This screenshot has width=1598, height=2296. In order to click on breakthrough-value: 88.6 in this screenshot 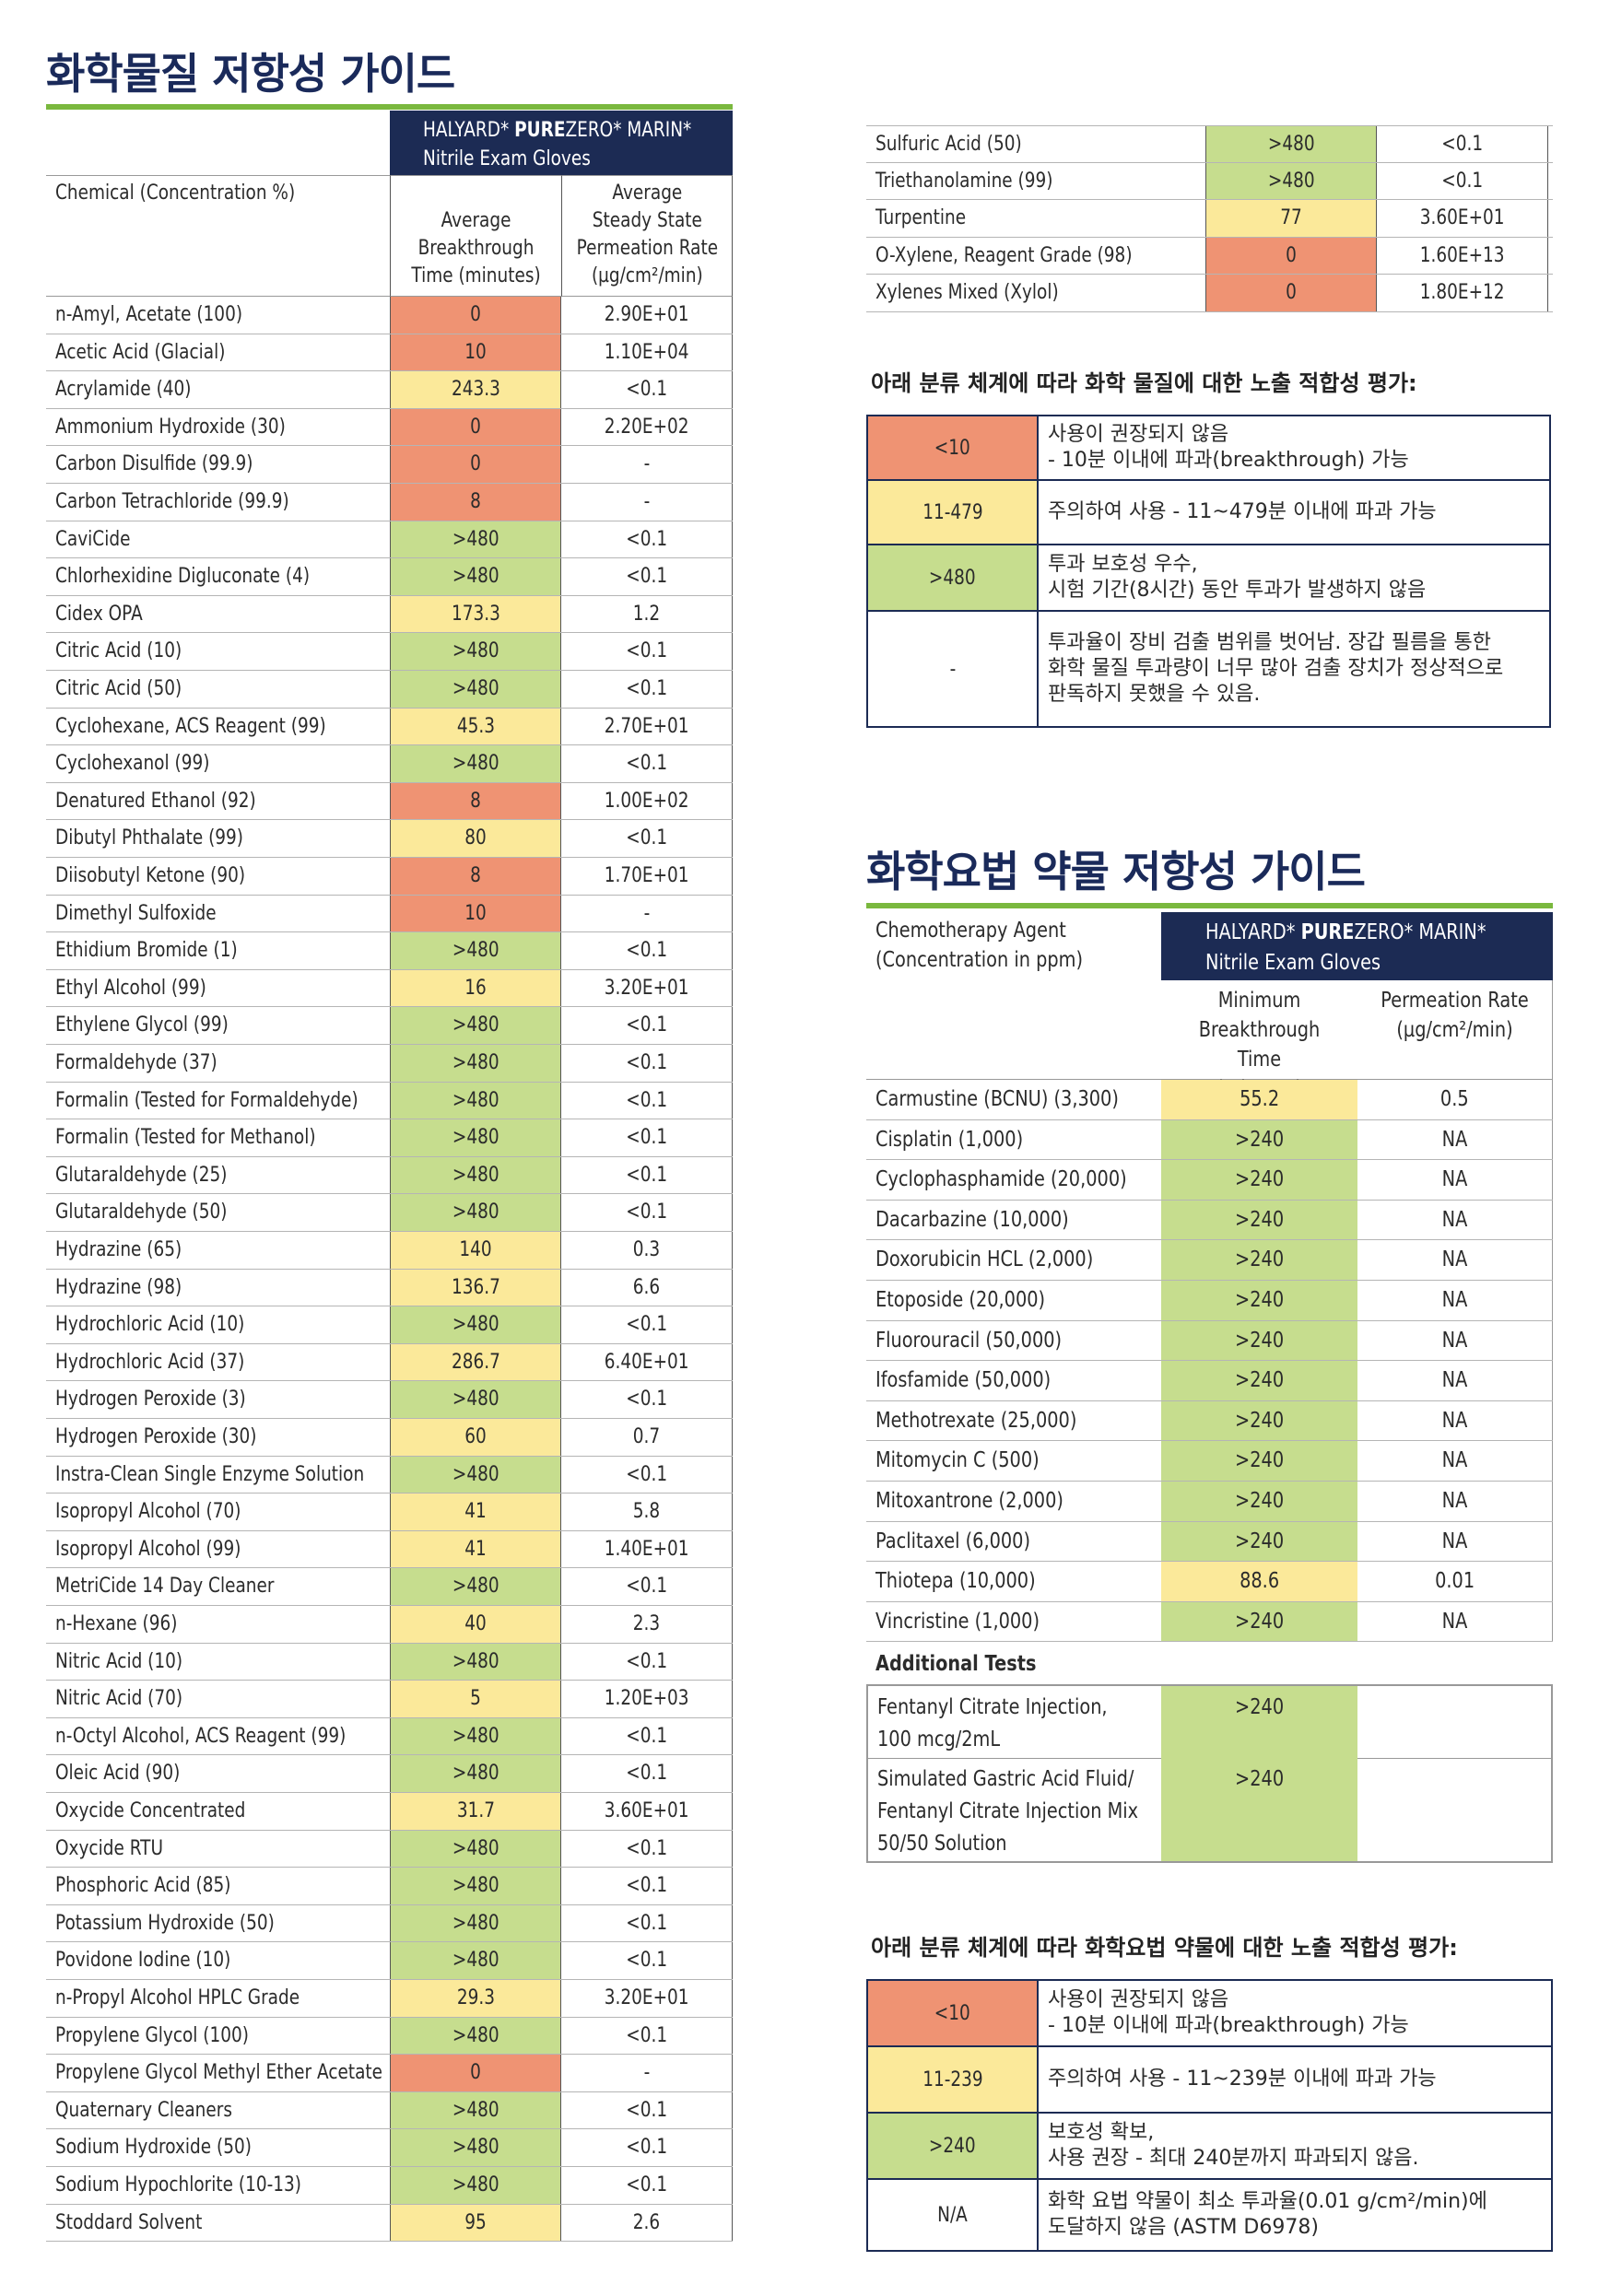, I will do `click(1259, 1582)`.